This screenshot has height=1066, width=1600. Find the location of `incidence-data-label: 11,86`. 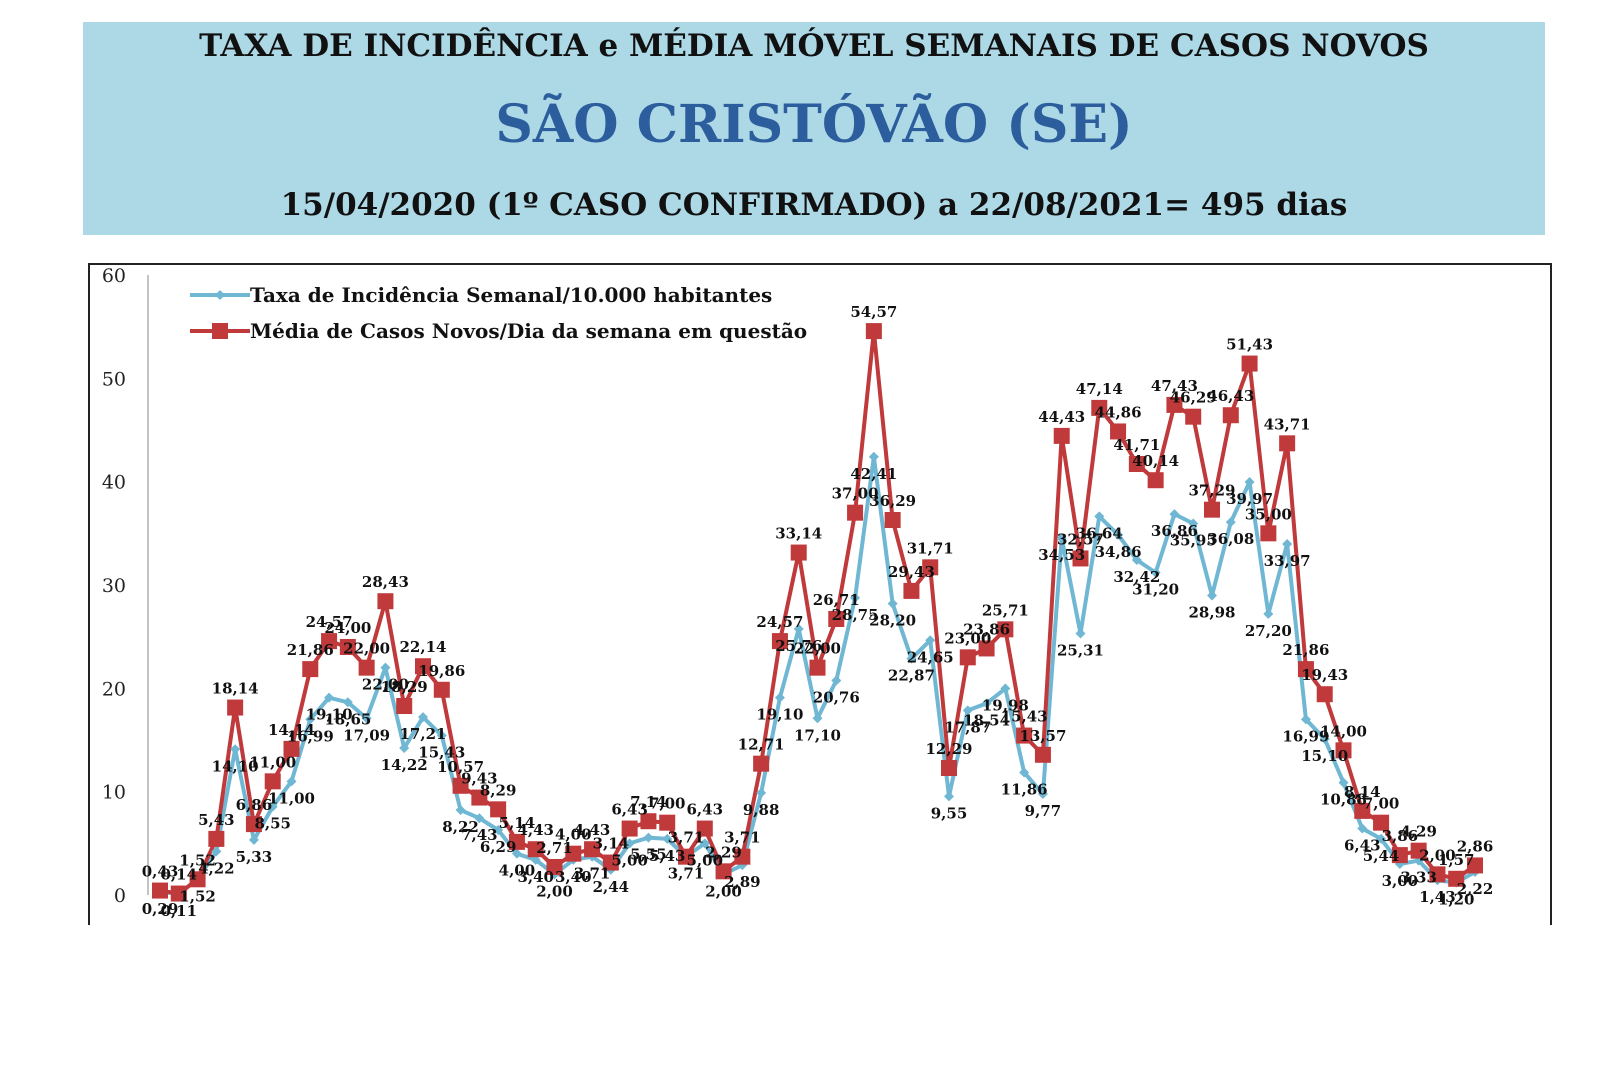

incidence-data-label: 11,86 is located at coordinates (1024, 789).